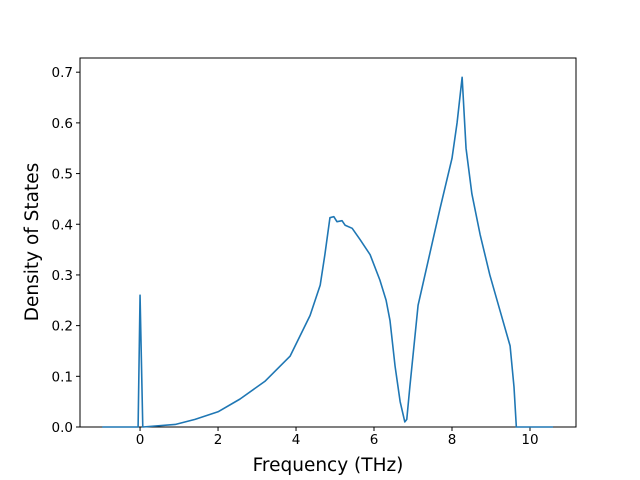 The width and height of the screenshot is (640, 480). Describe the element at coordinates (62, 428) in the screenshot. I see `y-tick-label: 0.0` at that location.